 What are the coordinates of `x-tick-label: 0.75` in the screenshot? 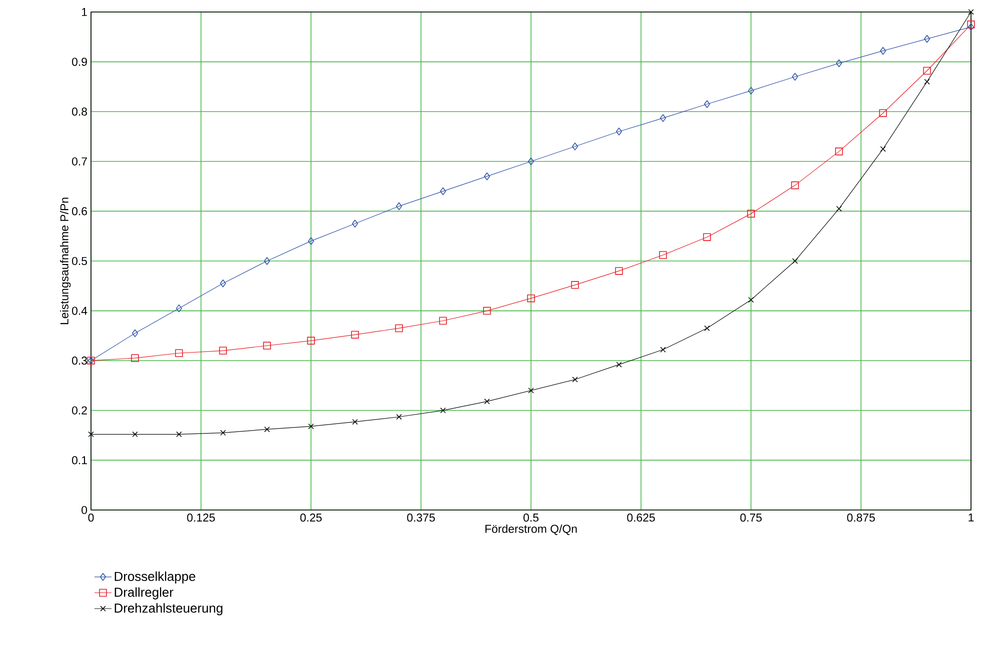 It's located at (751, 518).